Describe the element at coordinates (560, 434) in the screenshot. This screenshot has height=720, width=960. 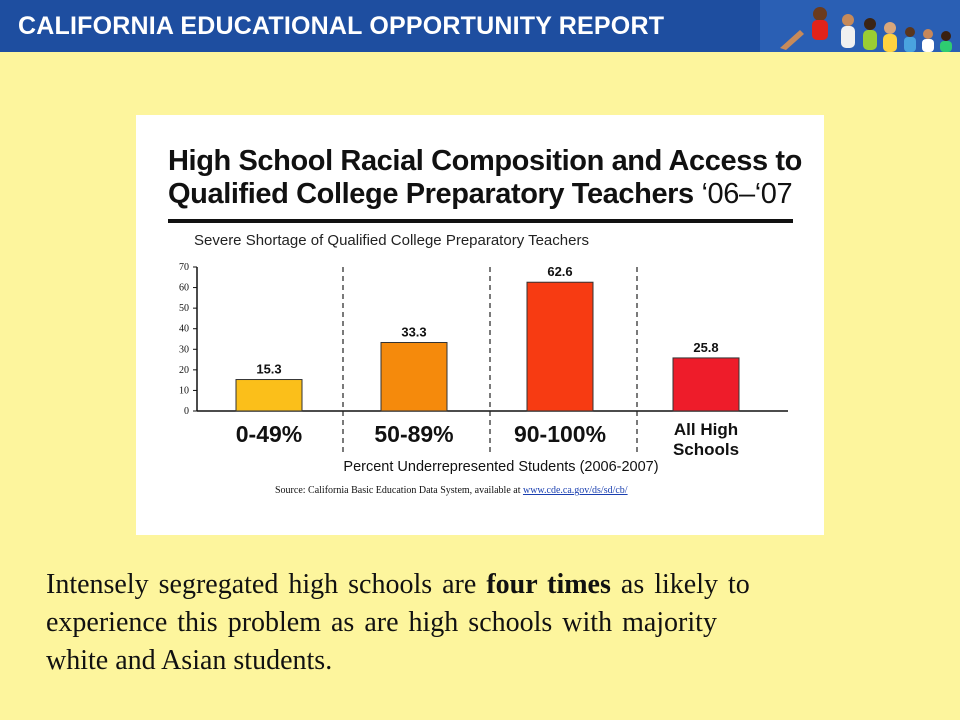
I see `category-label: 90-100%` at that location.